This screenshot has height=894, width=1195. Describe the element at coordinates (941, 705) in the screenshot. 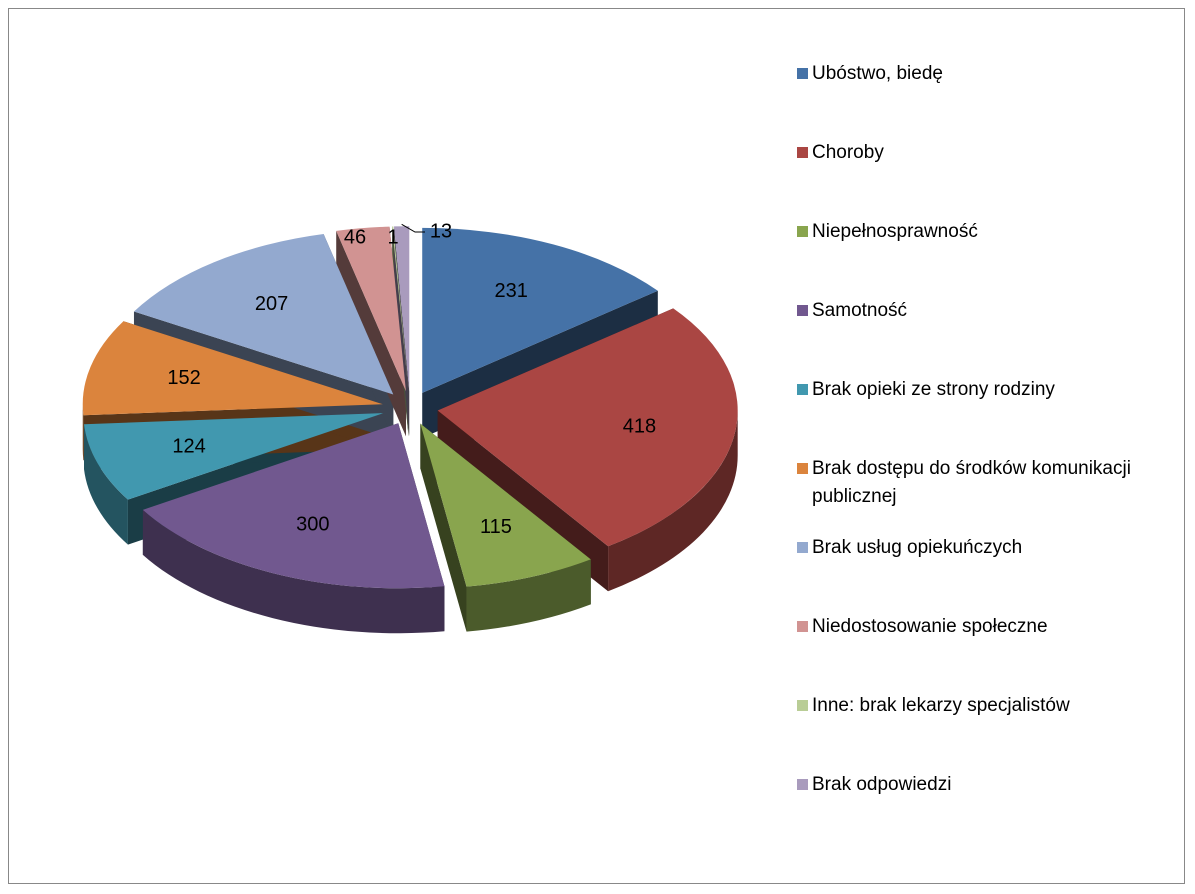

I see `legend-label: Inne: brak lekarzy specjalistów` at that location.